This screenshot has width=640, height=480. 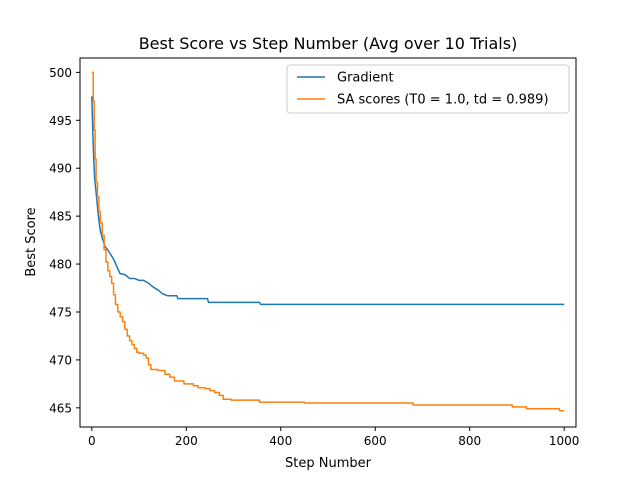 What do you see at coordinates (564, 441) in the screenshot?
I see `x-tick-label: 1000` at bounding box center [564, 441].